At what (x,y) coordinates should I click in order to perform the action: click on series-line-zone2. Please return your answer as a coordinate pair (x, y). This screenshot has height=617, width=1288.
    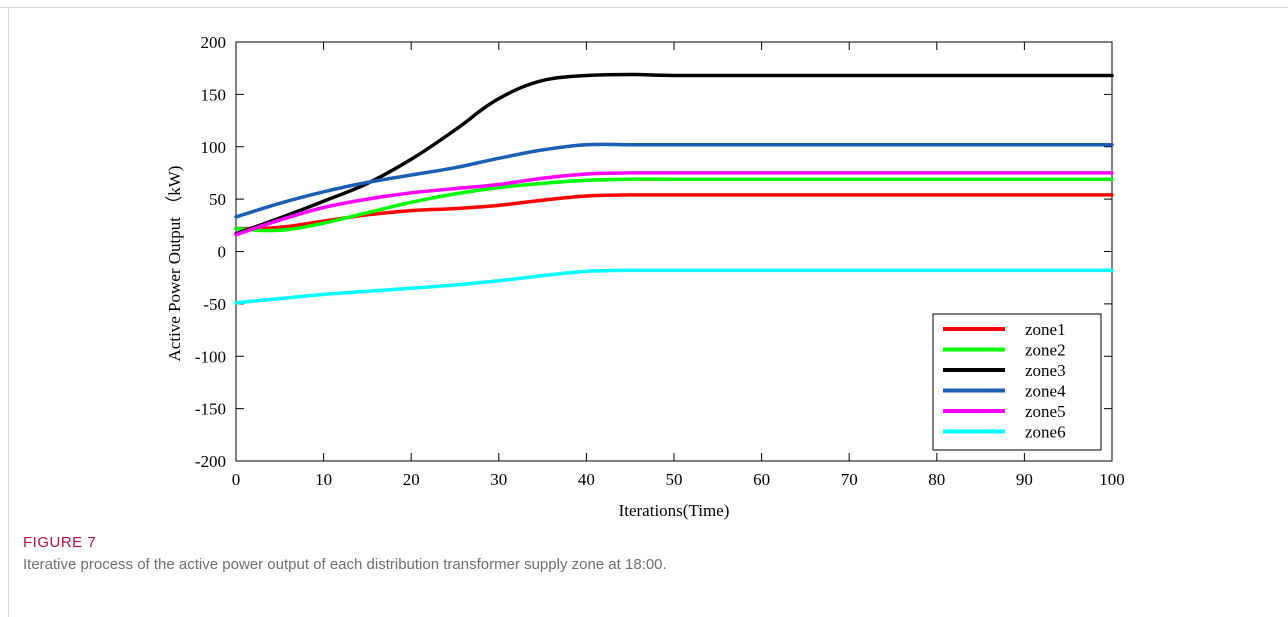
    Looking at the image, I should click on (674, 205).